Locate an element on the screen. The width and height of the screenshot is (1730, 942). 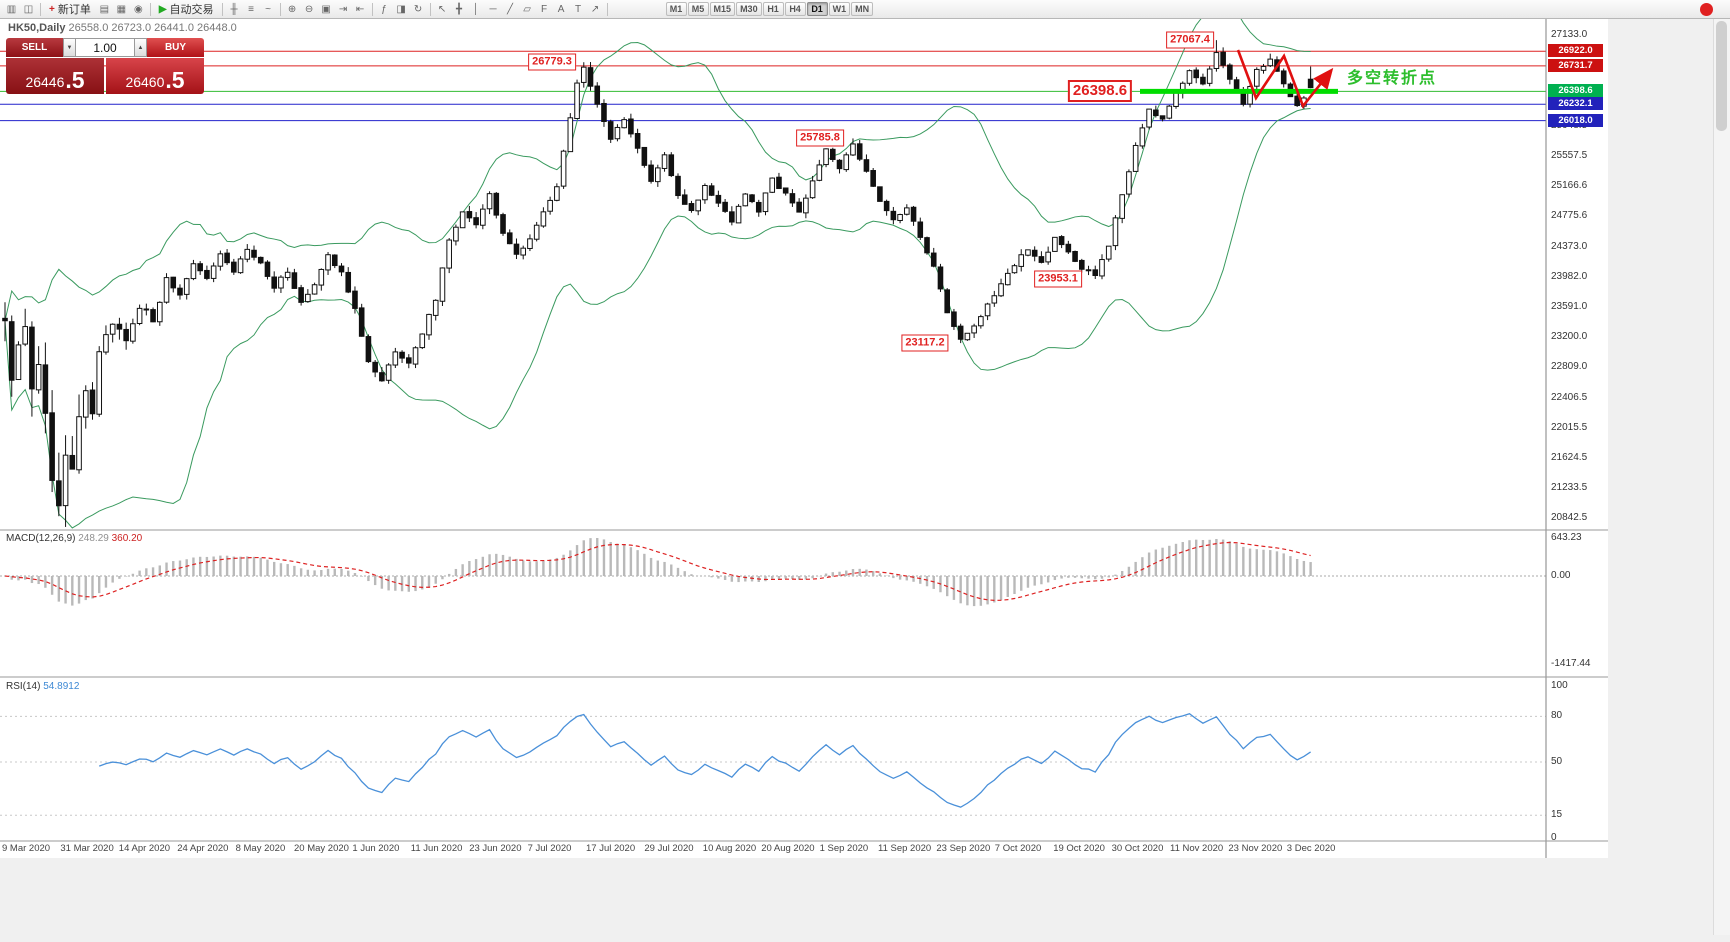
new-order-button: + 新订单 is located at coordinates (70, 9).